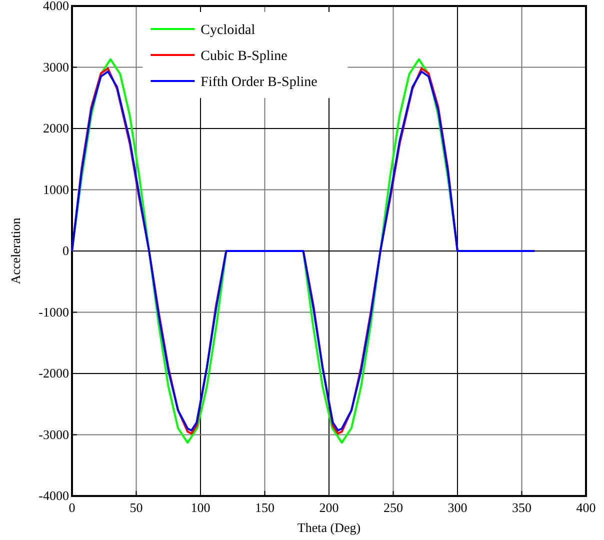  Describe the element at coordinates (200, 507) in the screenshot. I see `x-tick-label: 100` at that location.